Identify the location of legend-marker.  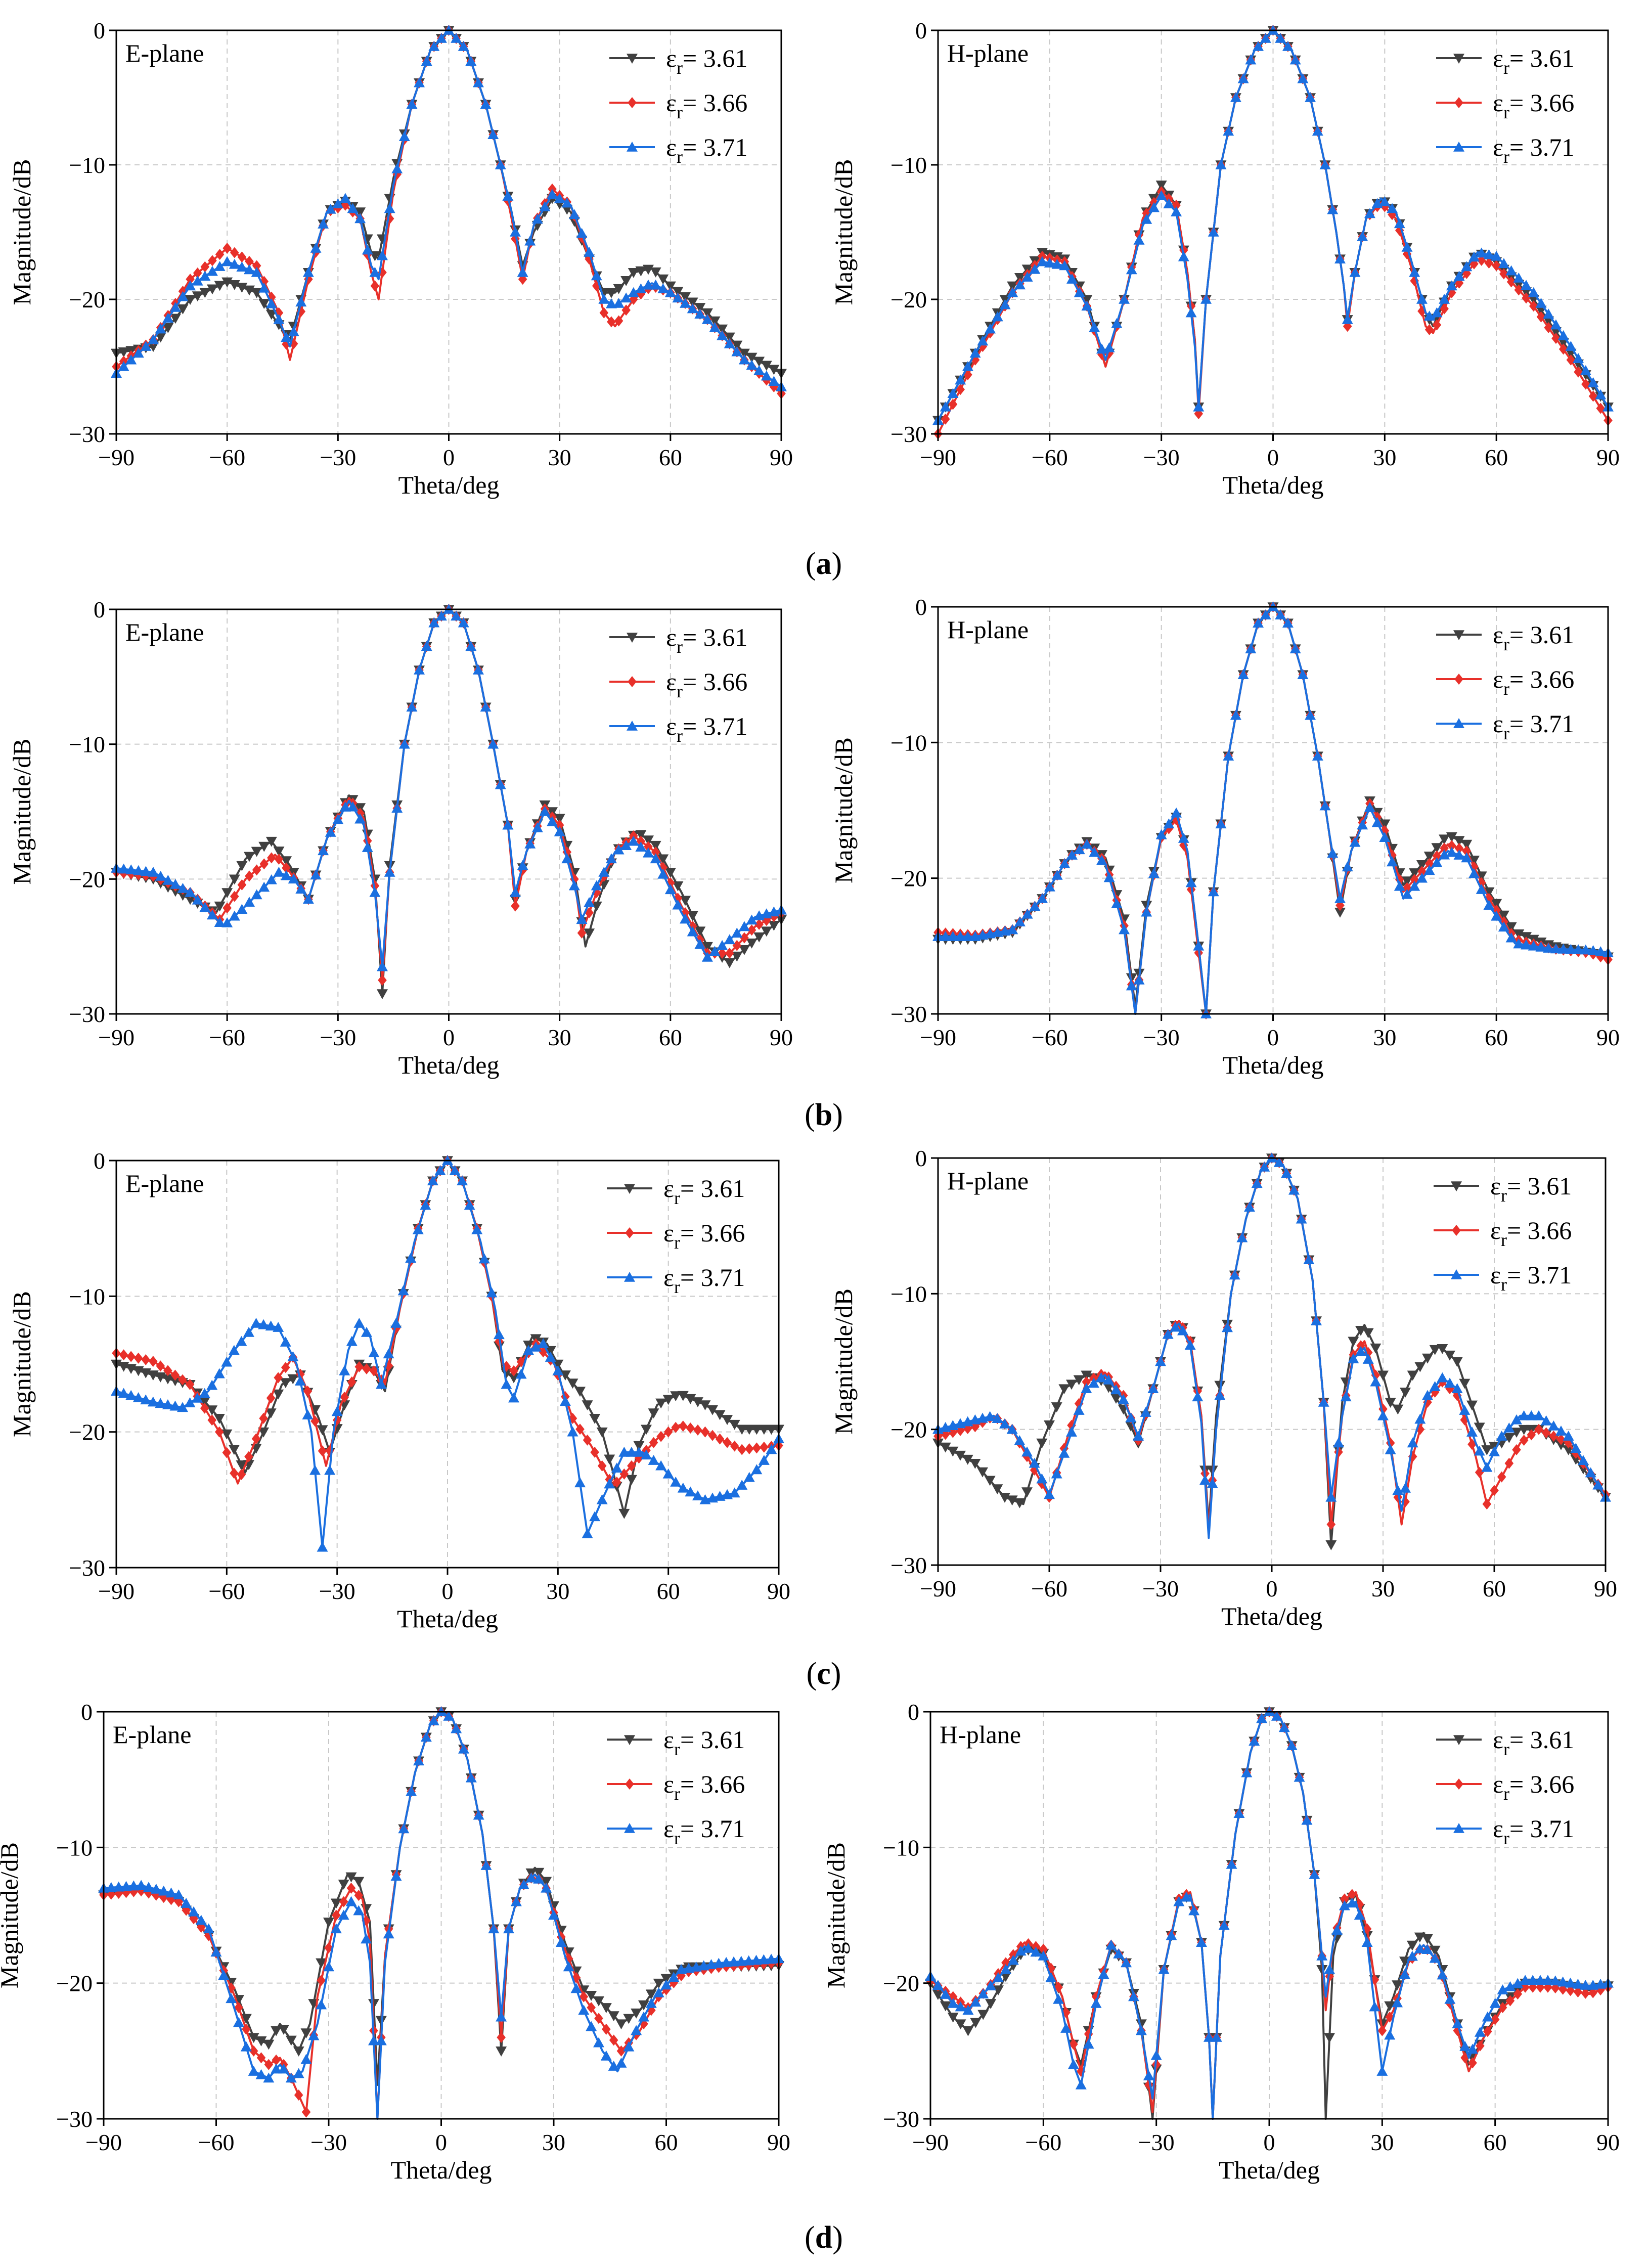
(1458, 59).